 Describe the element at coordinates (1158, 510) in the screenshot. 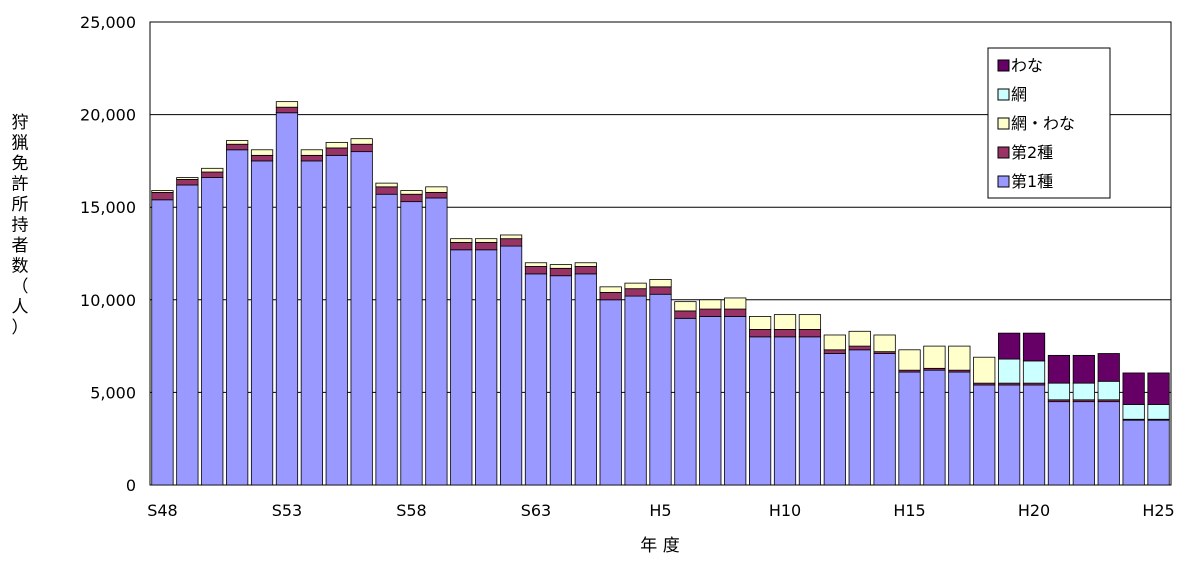

I see `x-tick-label: H25` at that location.